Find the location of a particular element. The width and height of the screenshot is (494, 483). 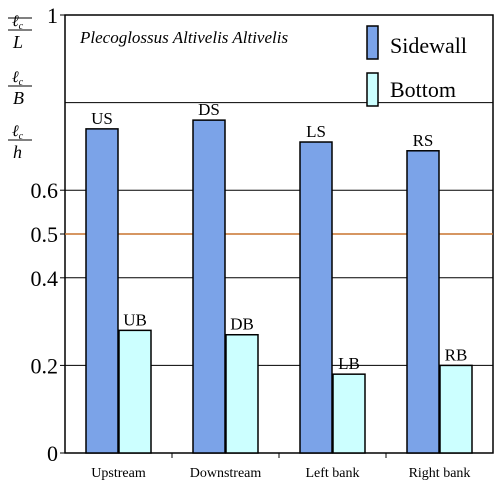

bar-sidewall-upstream is located at coordinates (102, 291).